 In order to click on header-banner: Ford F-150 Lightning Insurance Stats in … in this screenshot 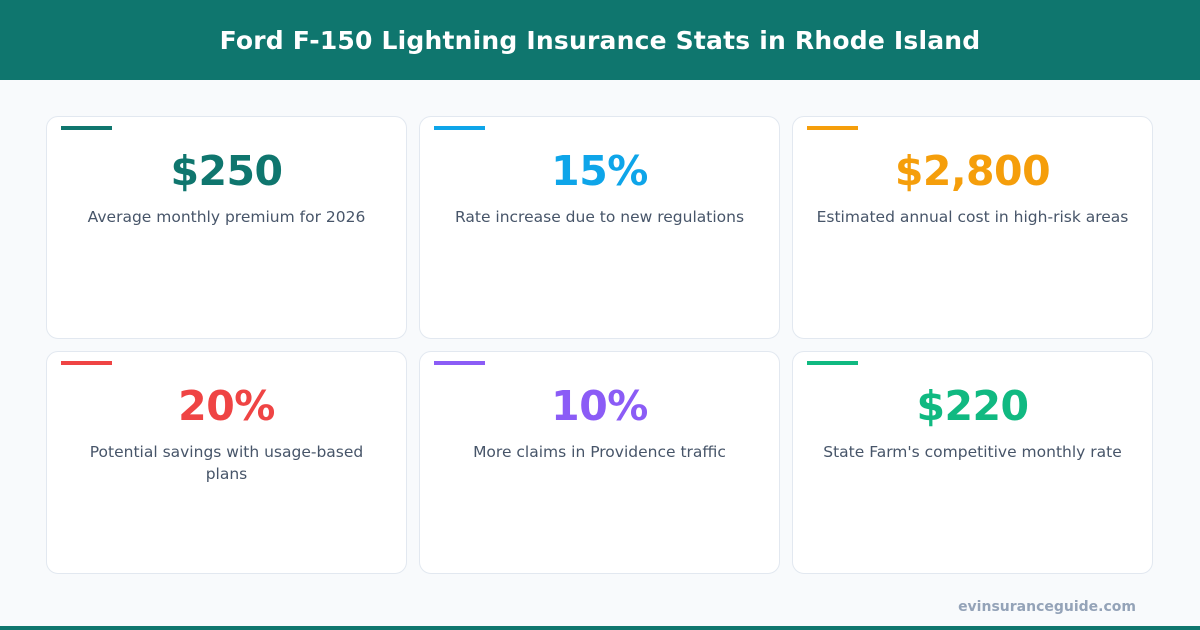, I will do `click(600, 40)`.